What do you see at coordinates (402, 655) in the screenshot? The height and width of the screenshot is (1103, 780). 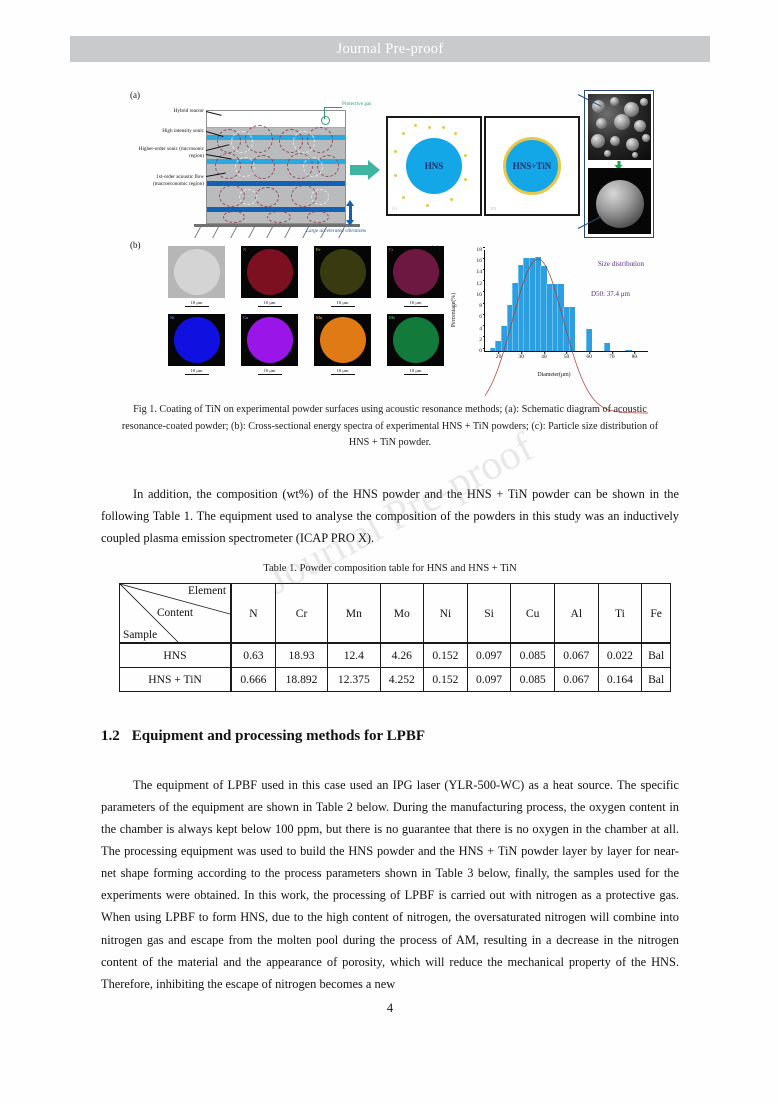 I see `table-cell: 4.26` at bounding box center [402, 655].